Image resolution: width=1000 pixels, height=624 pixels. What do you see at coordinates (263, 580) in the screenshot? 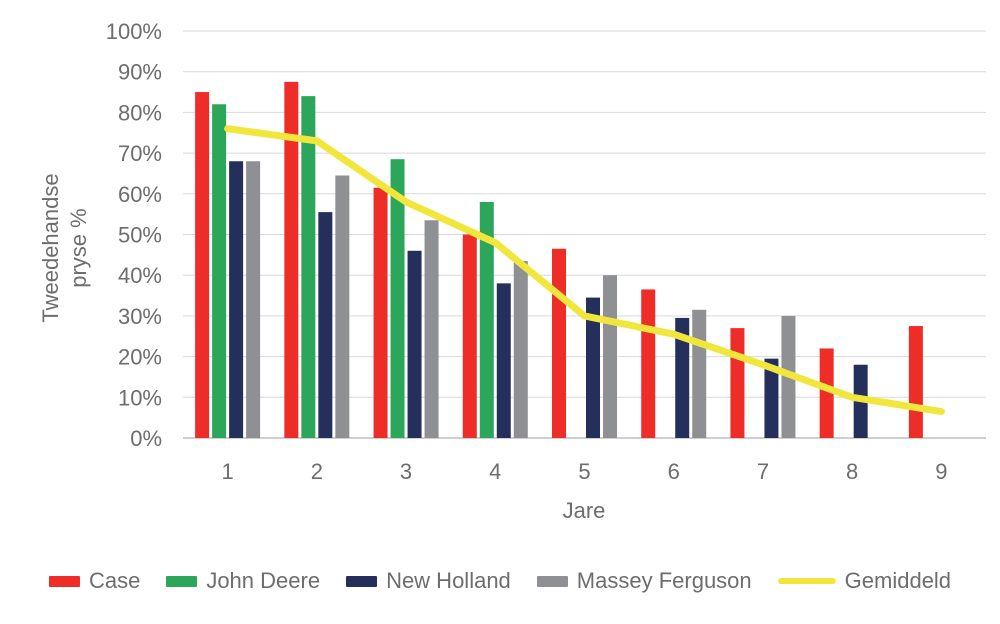
I see `legend-label-john-deere: John Deere` at bounding box center [263, 580].